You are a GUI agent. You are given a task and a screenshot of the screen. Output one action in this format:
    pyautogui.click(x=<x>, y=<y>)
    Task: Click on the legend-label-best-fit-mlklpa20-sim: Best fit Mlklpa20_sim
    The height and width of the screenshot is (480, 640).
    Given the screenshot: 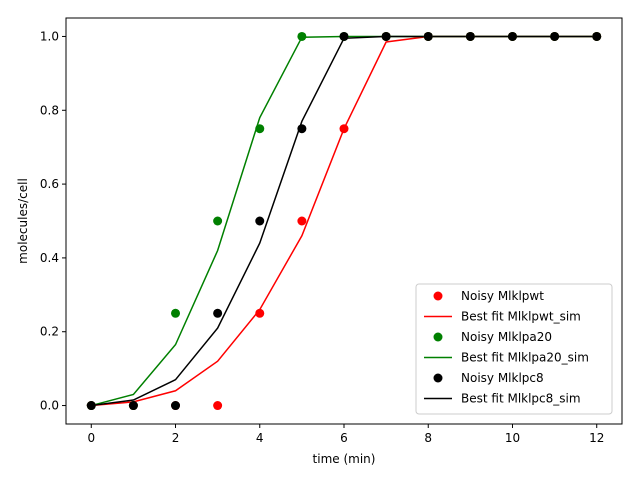 What is the action you would take?
    pyautogui.click(x=525, y=358)
    